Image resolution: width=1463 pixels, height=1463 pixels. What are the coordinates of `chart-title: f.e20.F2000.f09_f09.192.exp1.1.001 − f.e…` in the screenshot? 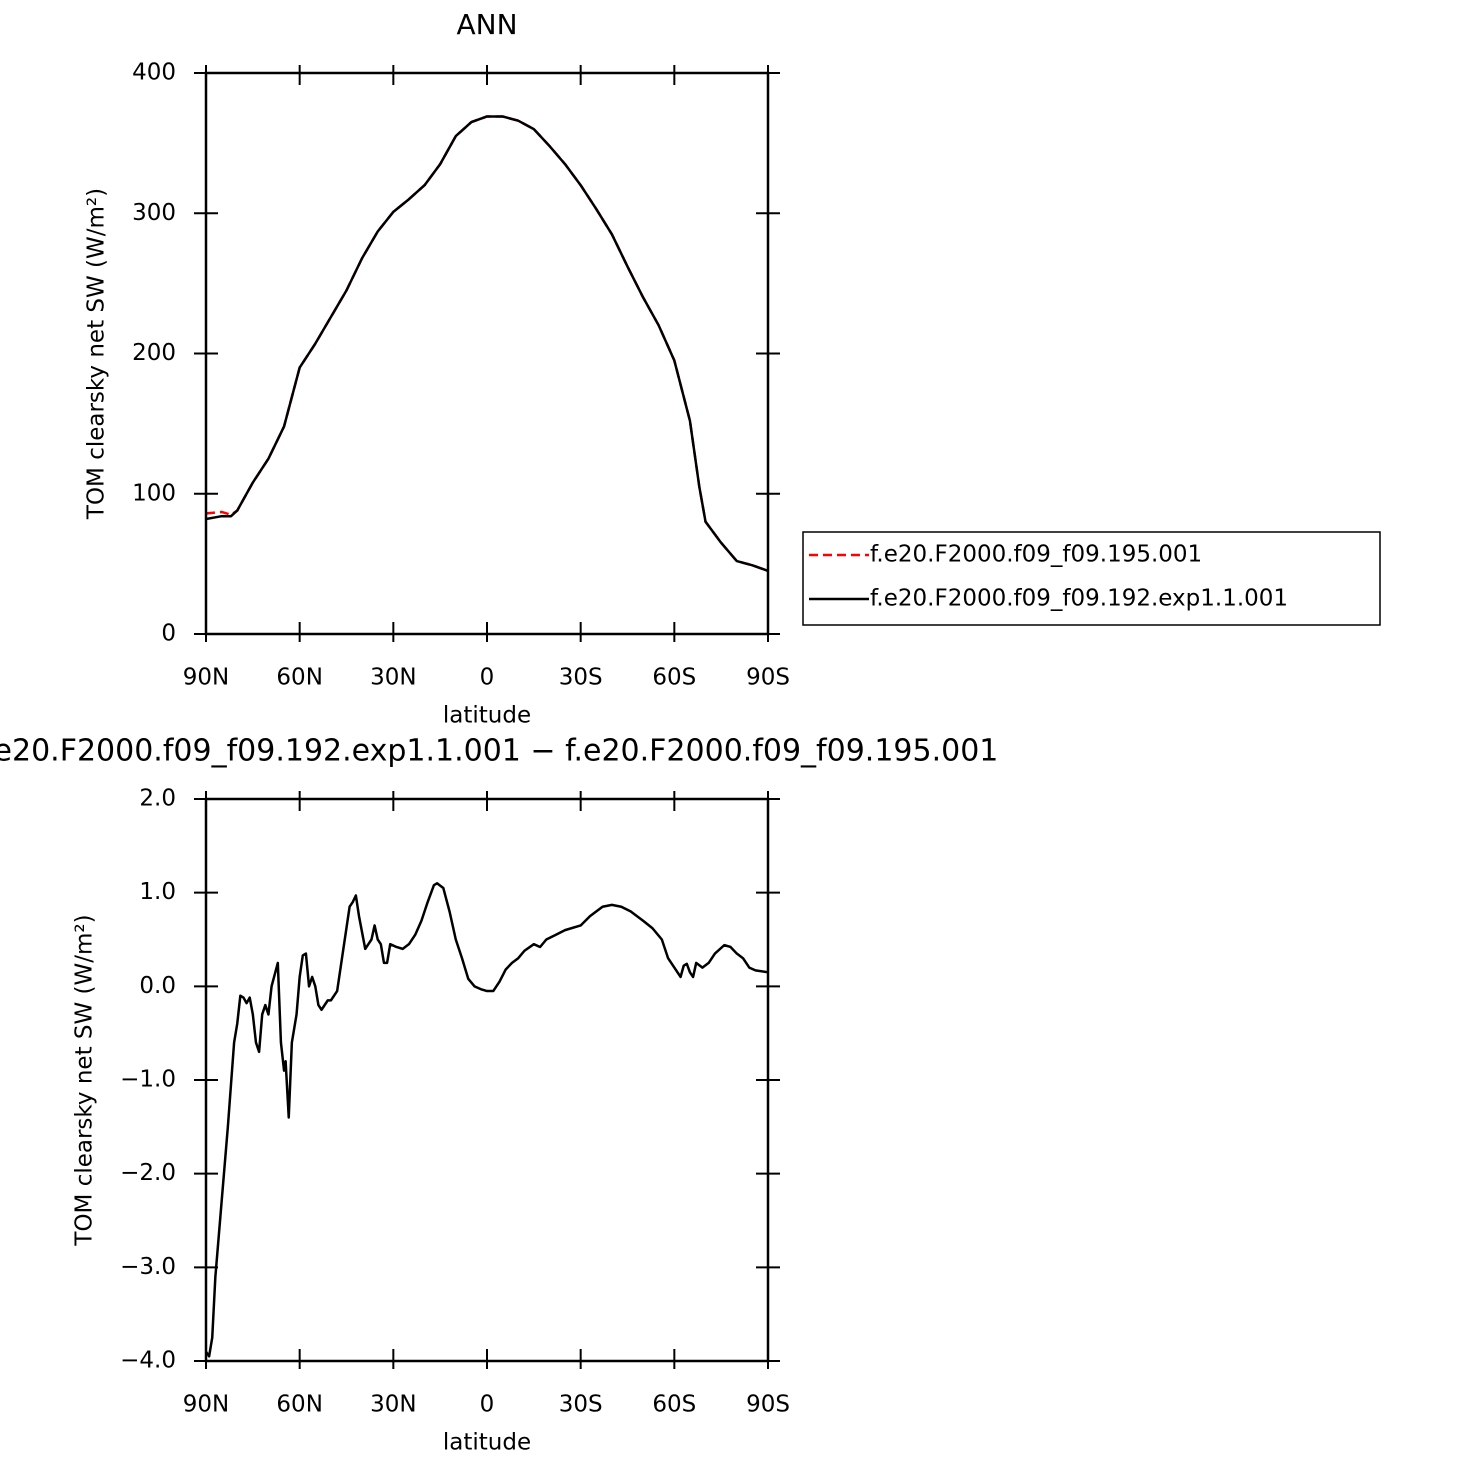 It's located at (499, 751).